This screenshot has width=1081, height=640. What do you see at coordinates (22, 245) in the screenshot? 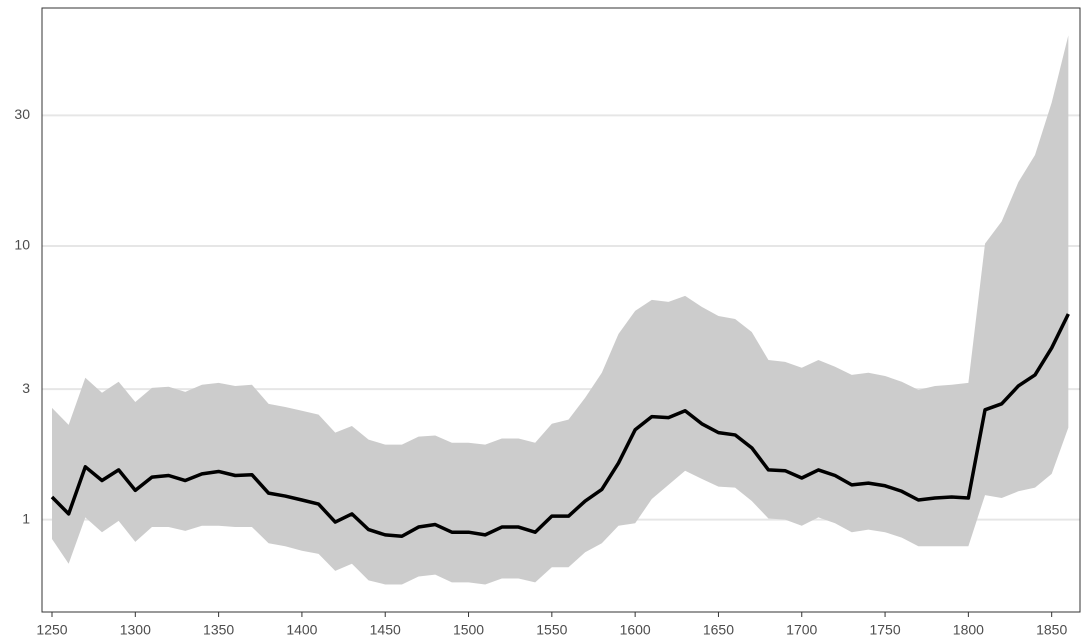
I see `y-tick-label: 10` at bounding box center [22, 245].